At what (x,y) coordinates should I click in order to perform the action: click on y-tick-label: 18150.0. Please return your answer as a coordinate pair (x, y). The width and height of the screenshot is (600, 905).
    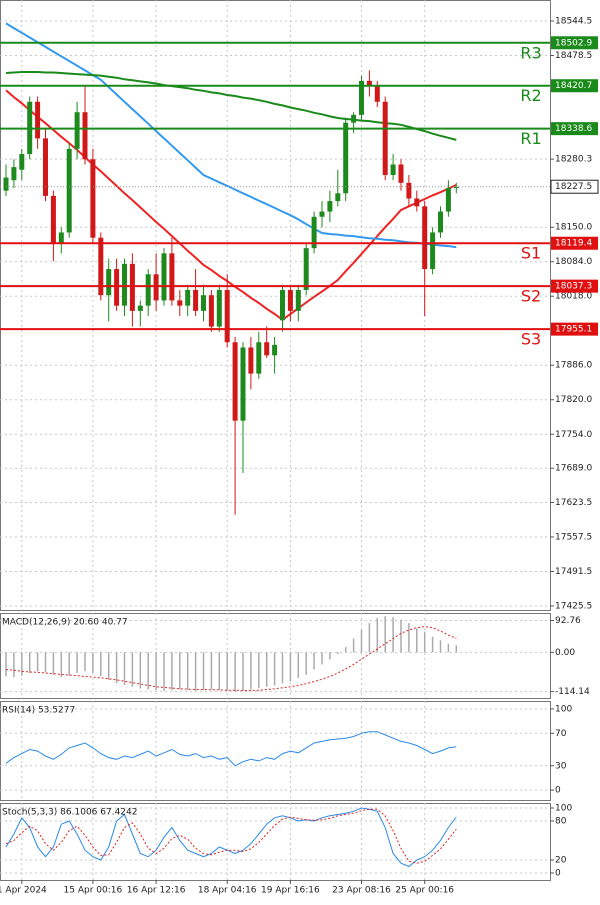
    Looking at the image, I should click on (573, 228).